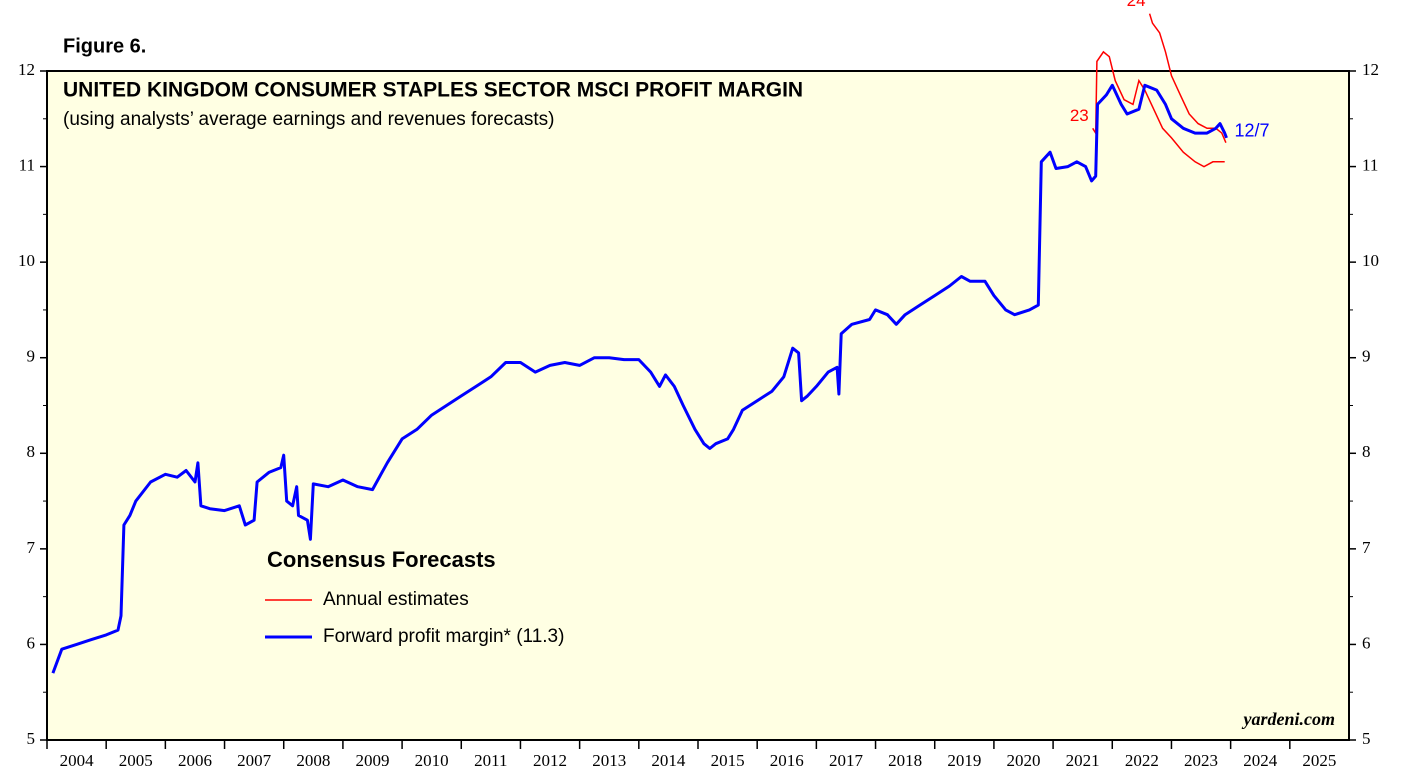  I want to click on legend-title: Consensus Forecasts, so click(381, 559).